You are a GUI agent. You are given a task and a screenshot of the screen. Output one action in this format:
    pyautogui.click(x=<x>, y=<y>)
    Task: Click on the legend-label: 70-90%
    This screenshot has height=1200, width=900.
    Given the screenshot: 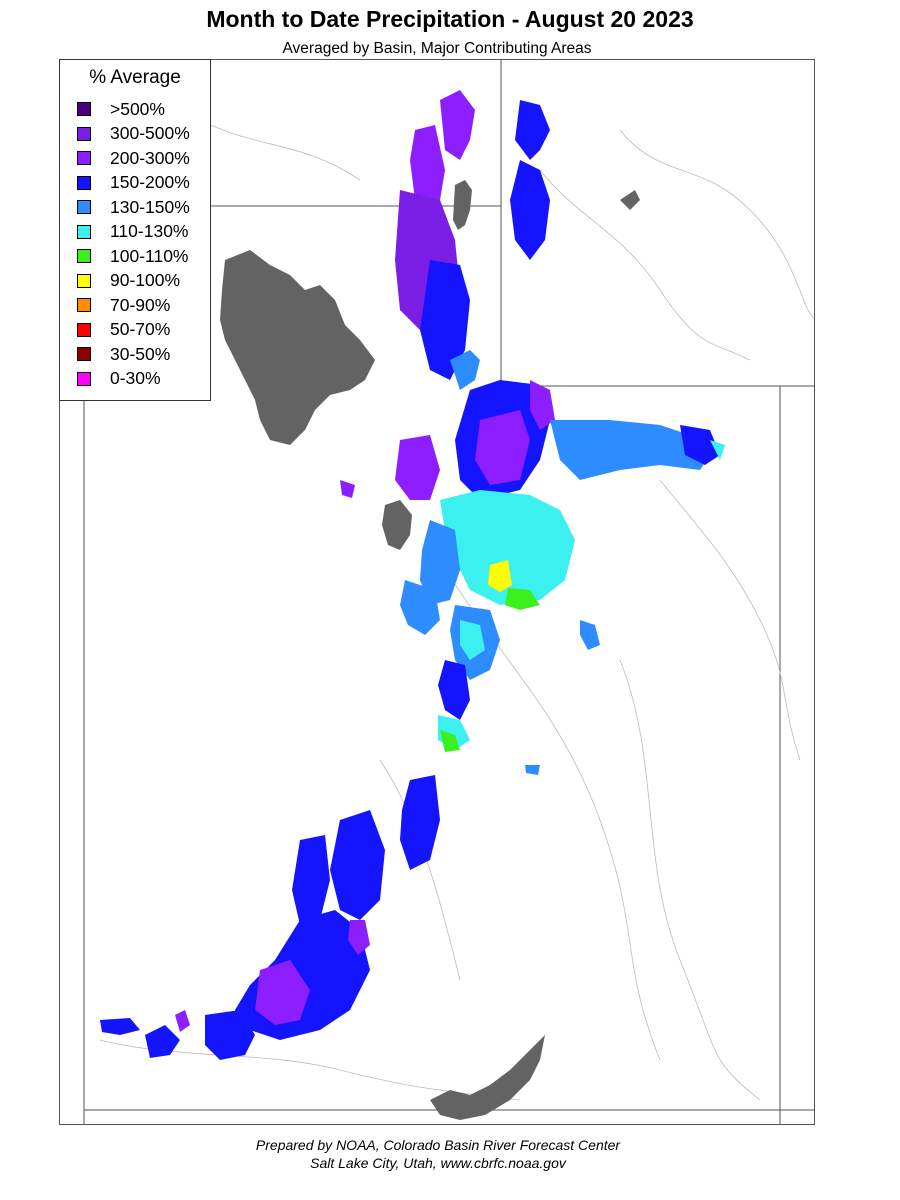 What is the action you would take?
    pyautogui.click(x=140, y=304)
    